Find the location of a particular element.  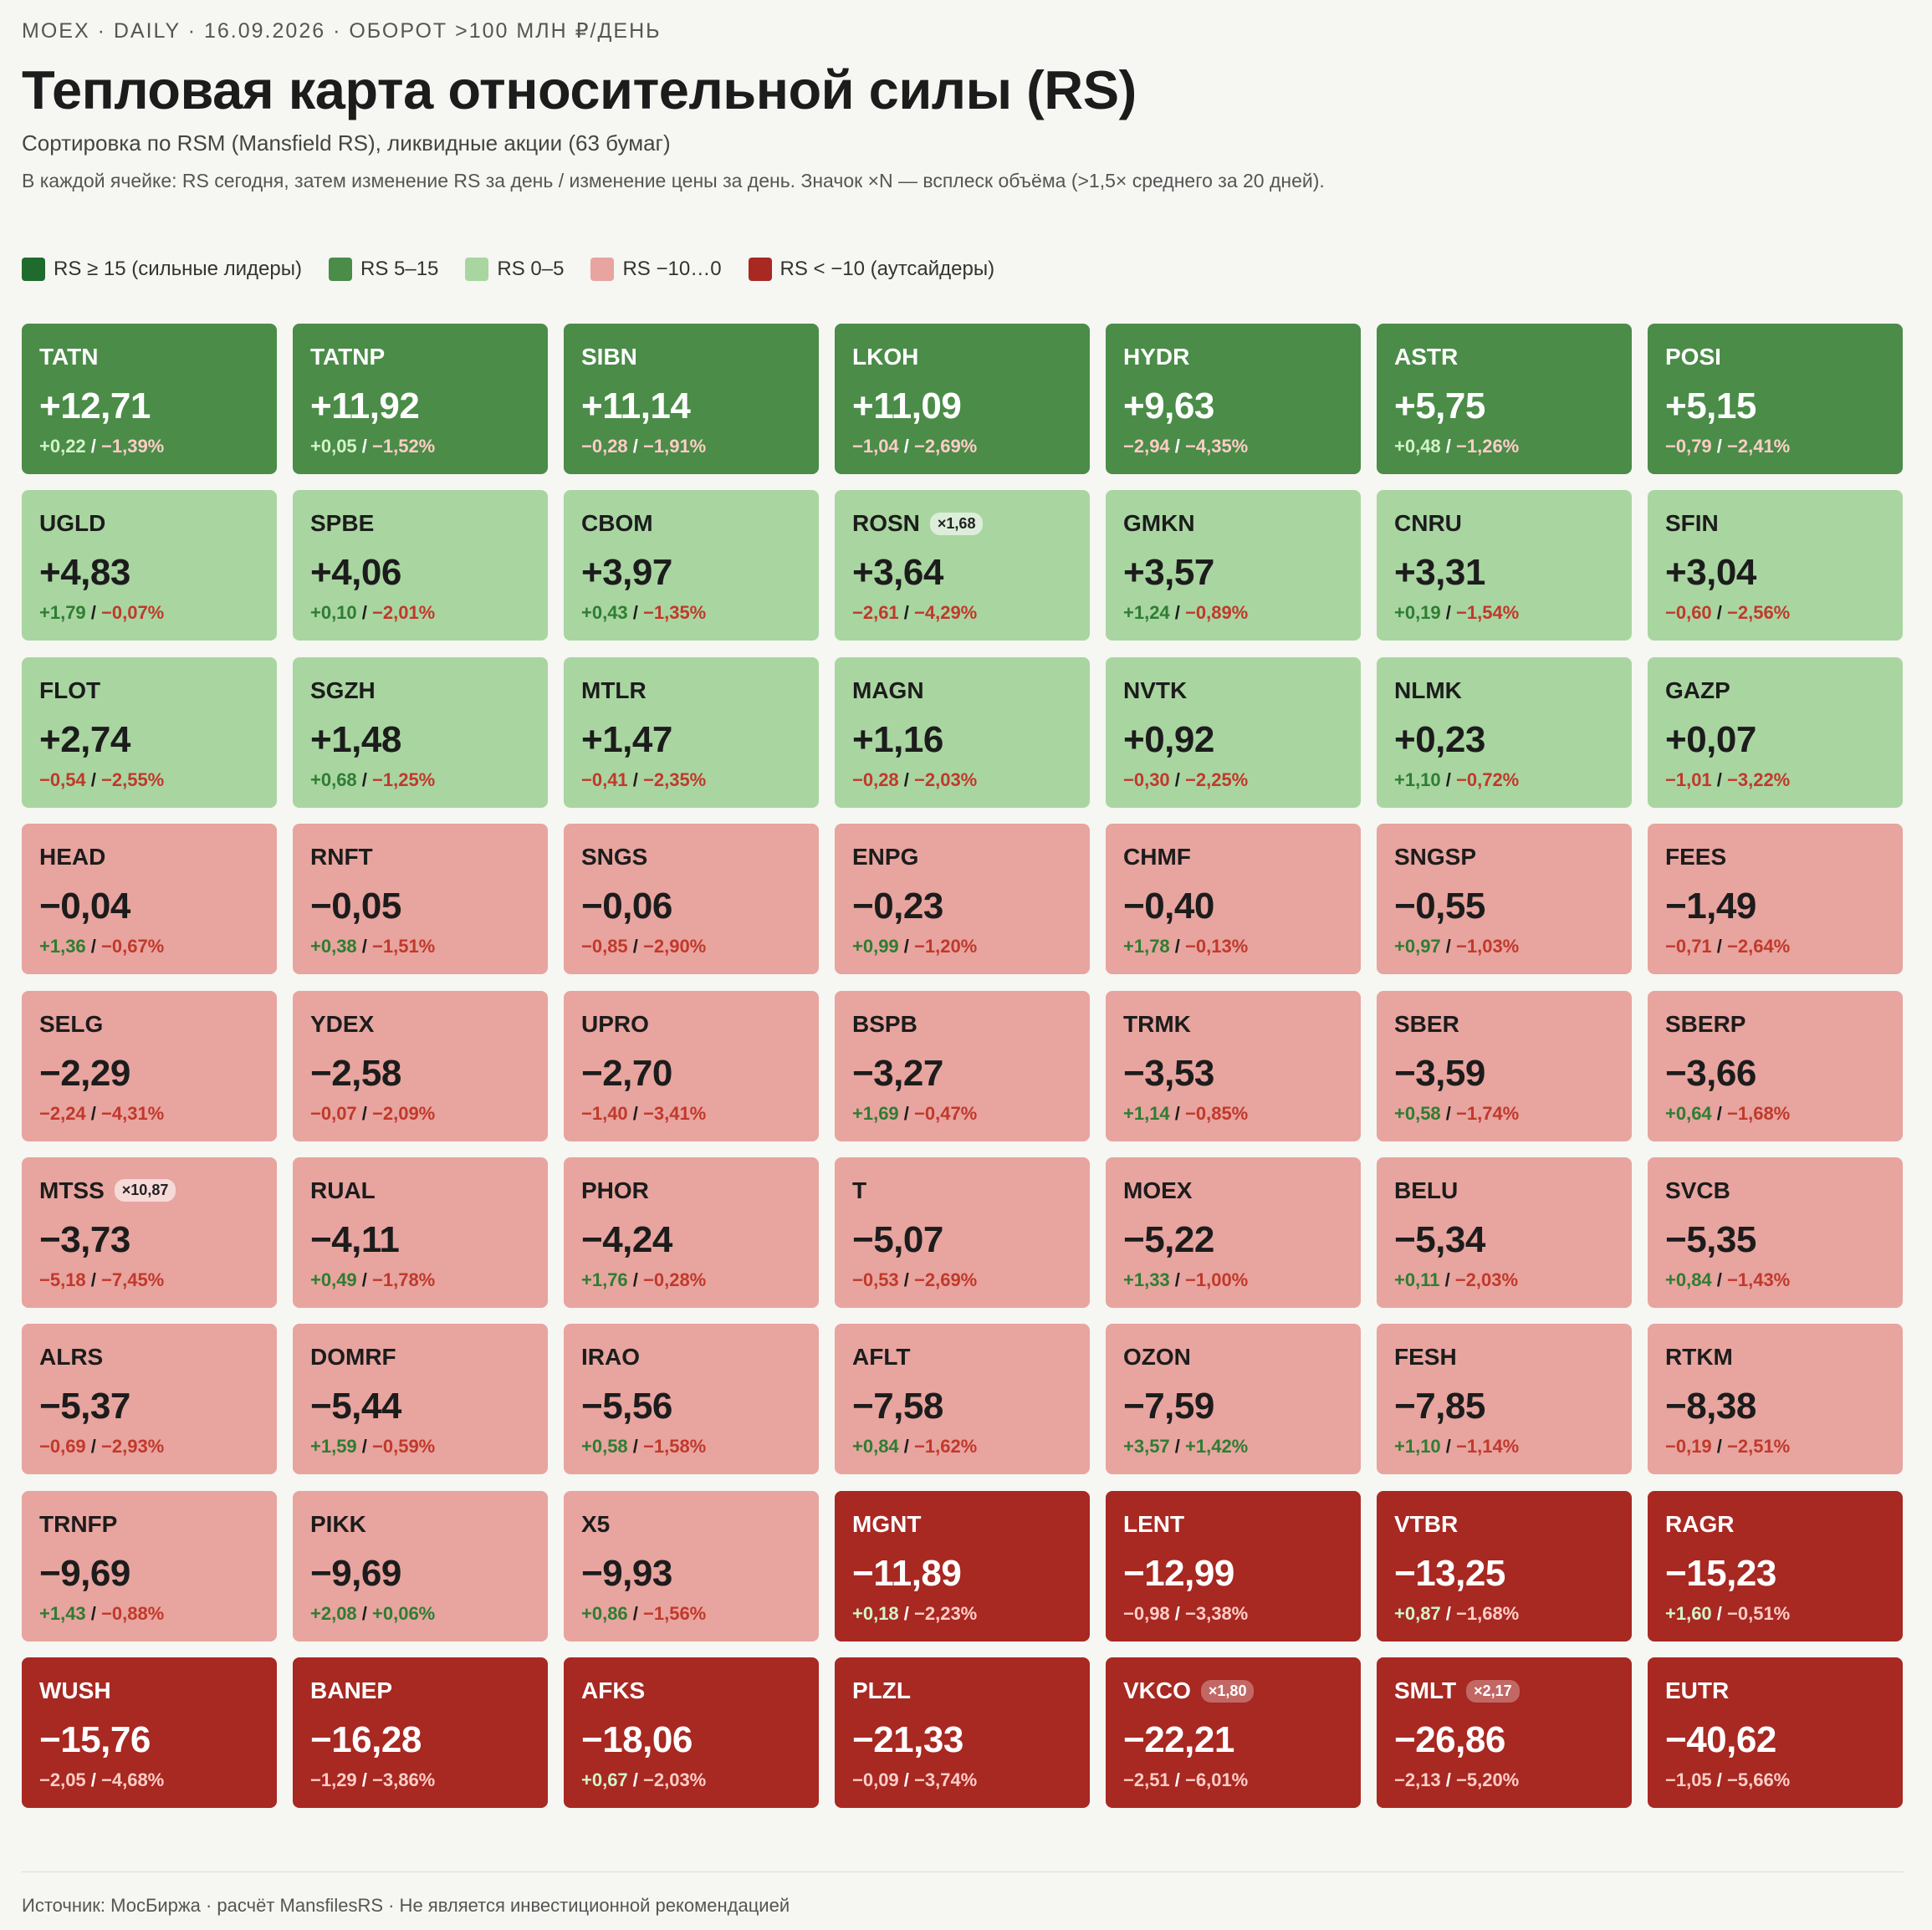

ticker: BANEP is located at coordinates (351, 1690).